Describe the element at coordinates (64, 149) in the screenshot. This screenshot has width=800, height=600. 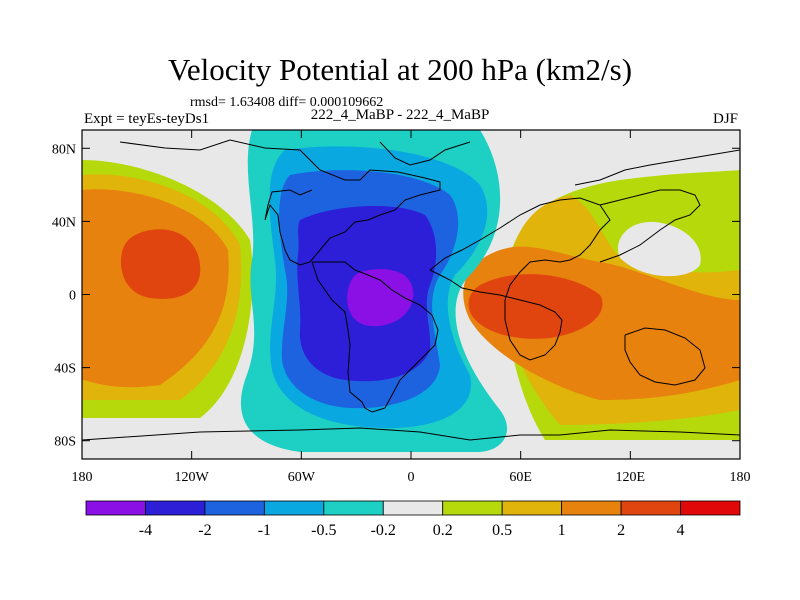
I see `y-tick-label: 80N` at that location.